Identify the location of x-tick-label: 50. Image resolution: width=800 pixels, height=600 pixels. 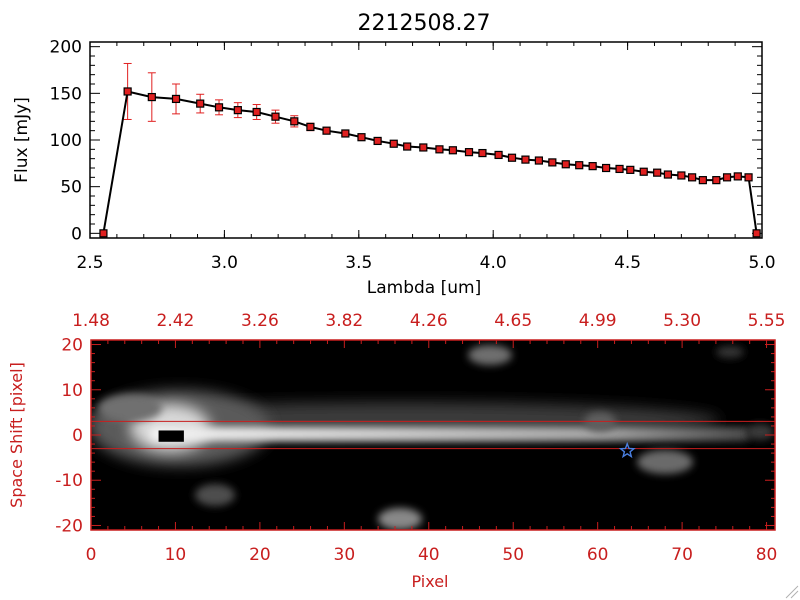
(513, 555).